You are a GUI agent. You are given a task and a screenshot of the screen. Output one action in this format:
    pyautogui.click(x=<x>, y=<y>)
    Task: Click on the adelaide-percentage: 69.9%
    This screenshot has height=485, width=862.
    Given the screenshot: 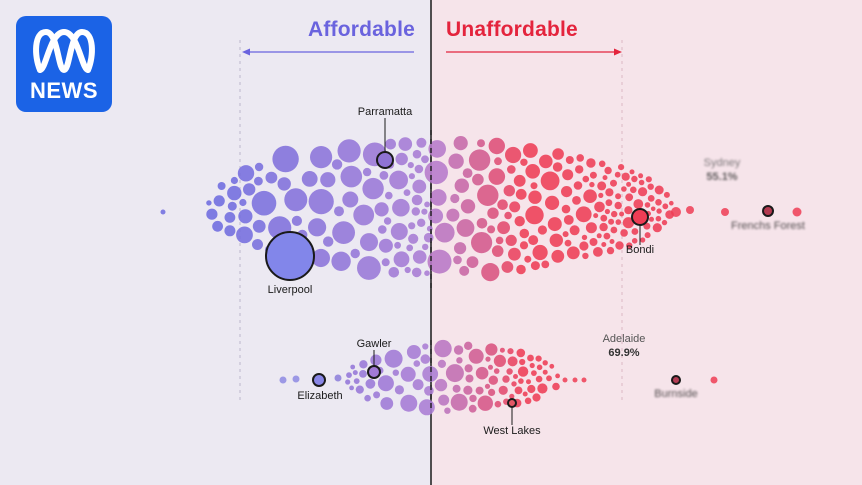 What is the action you would take?
    pyautogui.click(x=624, y=353)
    